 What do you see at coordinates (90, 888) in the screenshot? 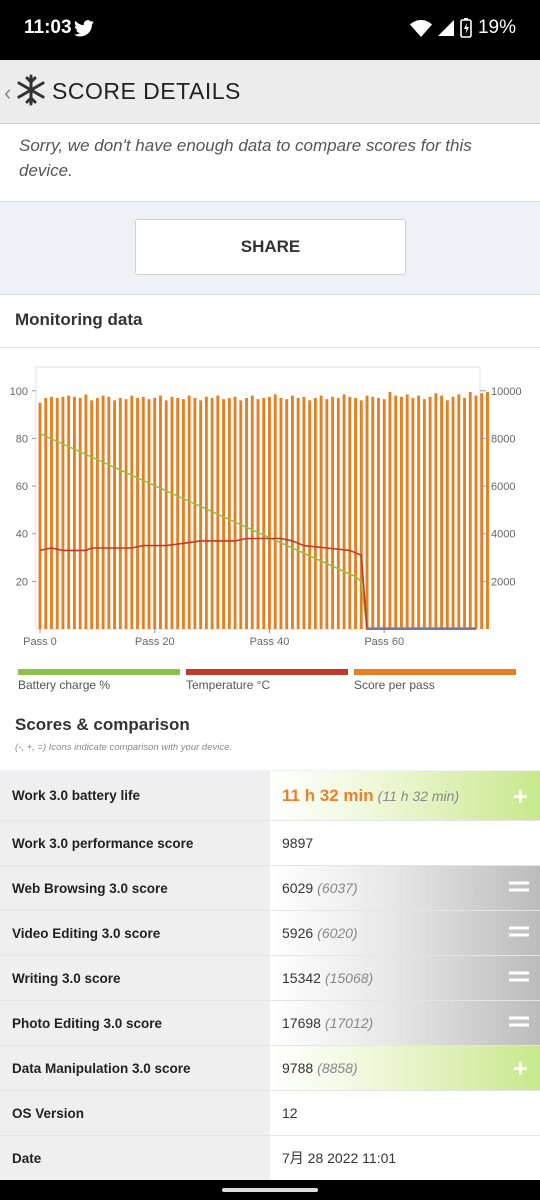
I see `row-label: Web Browsing 3.0 score` at bounding box center [90, 888].